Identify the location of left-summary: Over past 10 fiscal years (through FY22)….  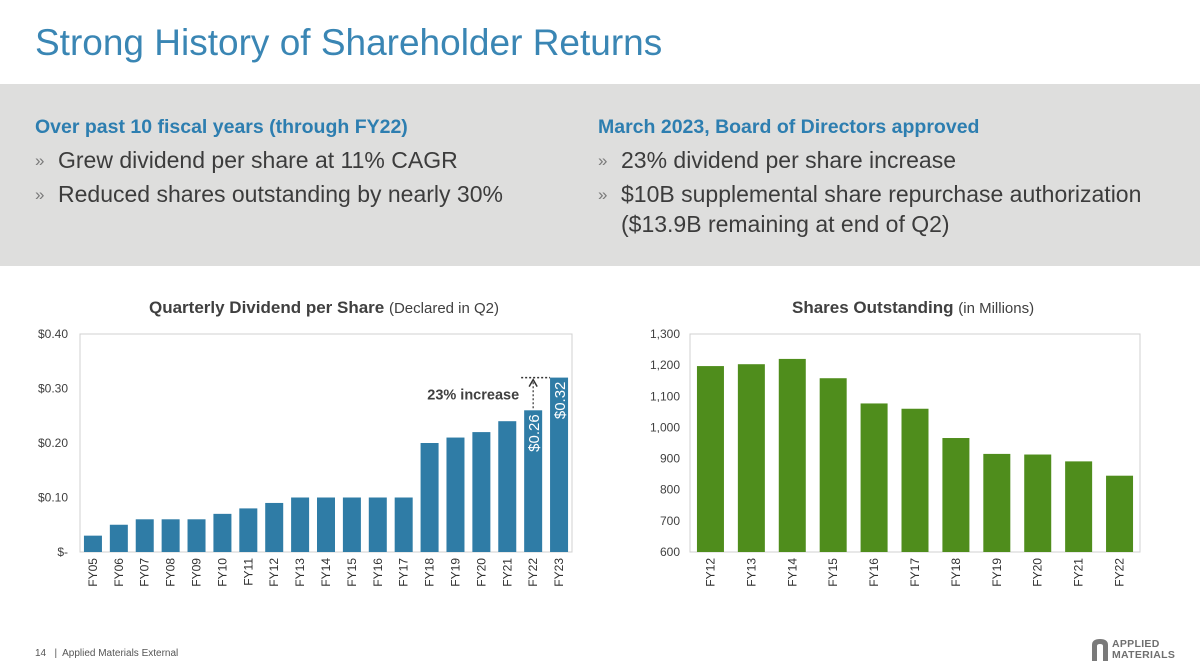
(305, 164).